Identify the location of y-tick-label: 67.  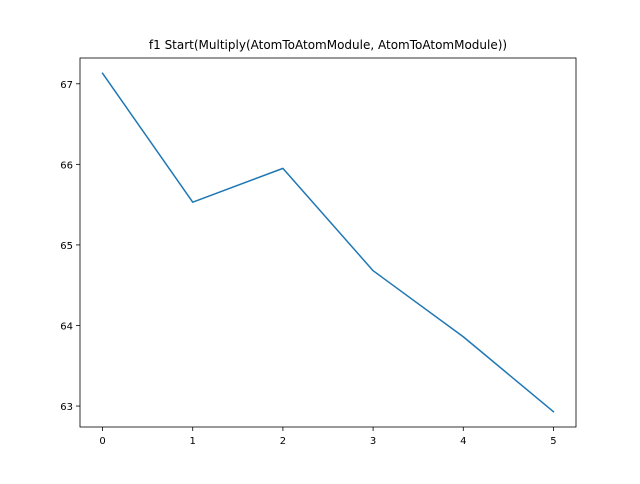
(66, 85).